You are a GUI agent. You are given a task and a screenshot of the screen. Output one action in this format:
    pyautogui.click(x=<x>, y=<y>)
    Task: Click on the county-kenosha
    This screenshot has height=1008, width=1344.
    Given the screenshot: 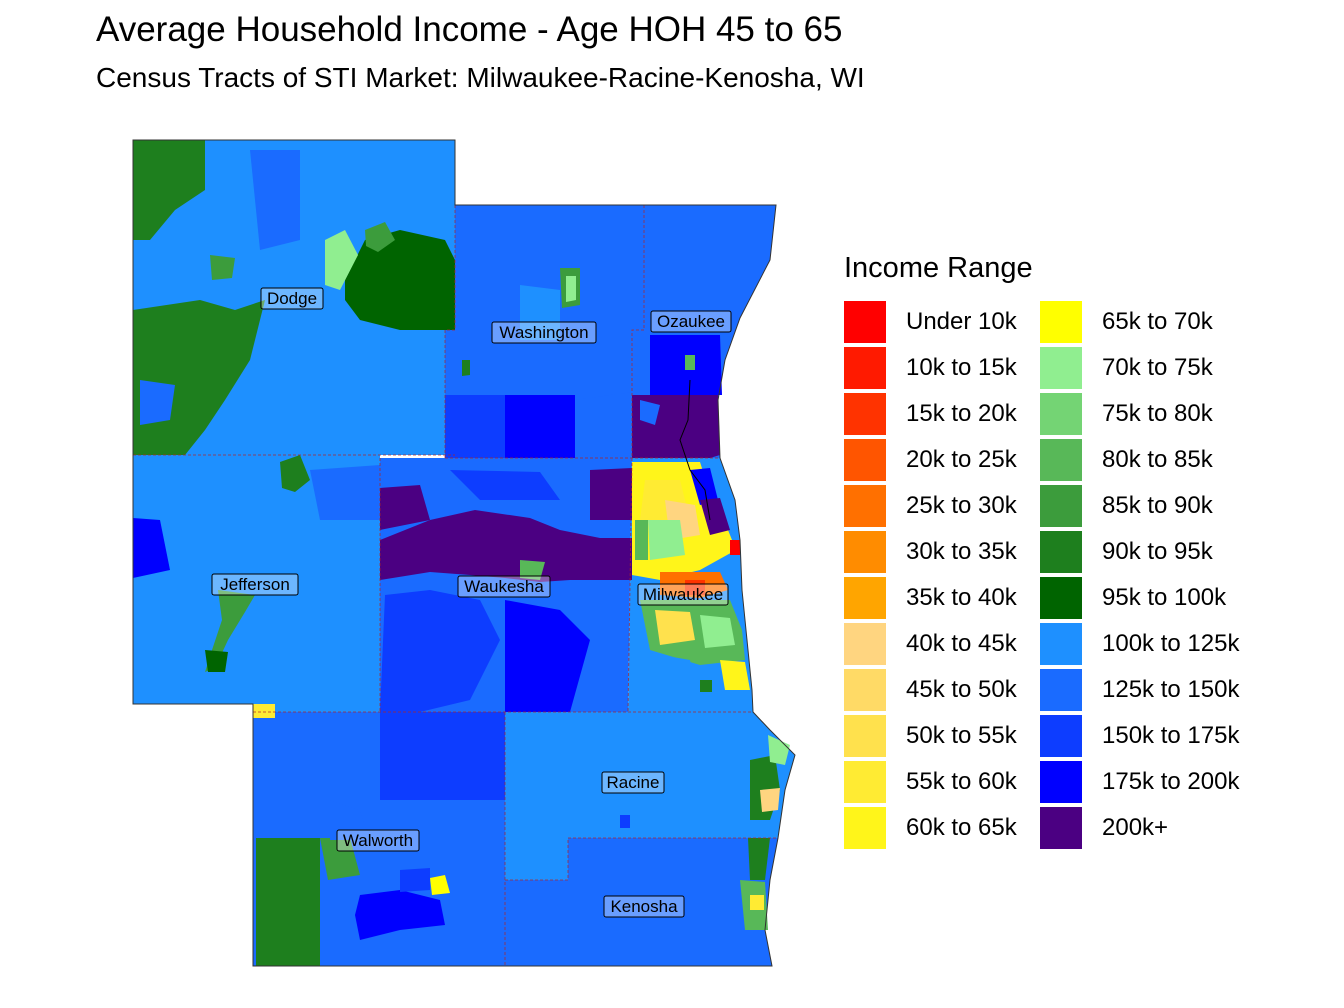 What is the action you would take?
    pyautogui.click(x=641, y=902)
    